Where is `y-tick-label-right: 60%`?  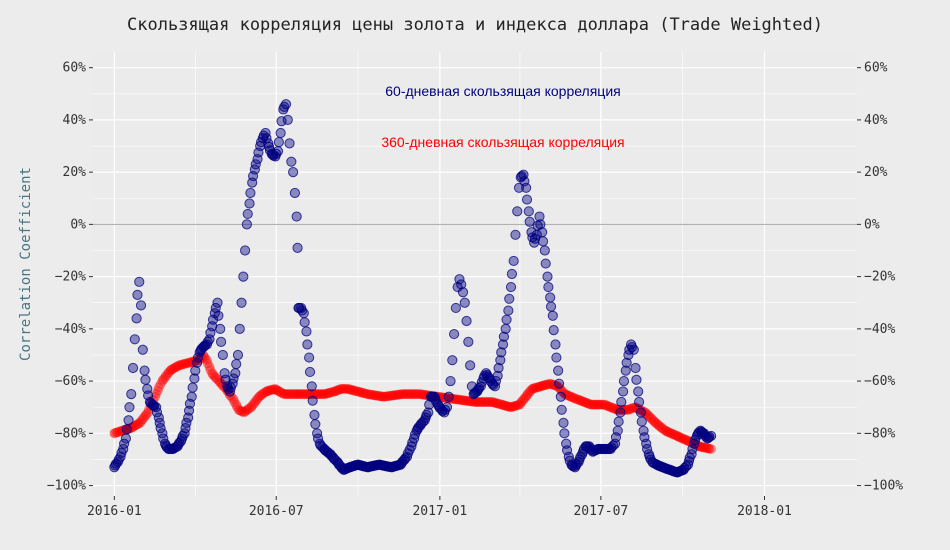 y-tick-label-right: 60% is located at coordinates (876, 68).